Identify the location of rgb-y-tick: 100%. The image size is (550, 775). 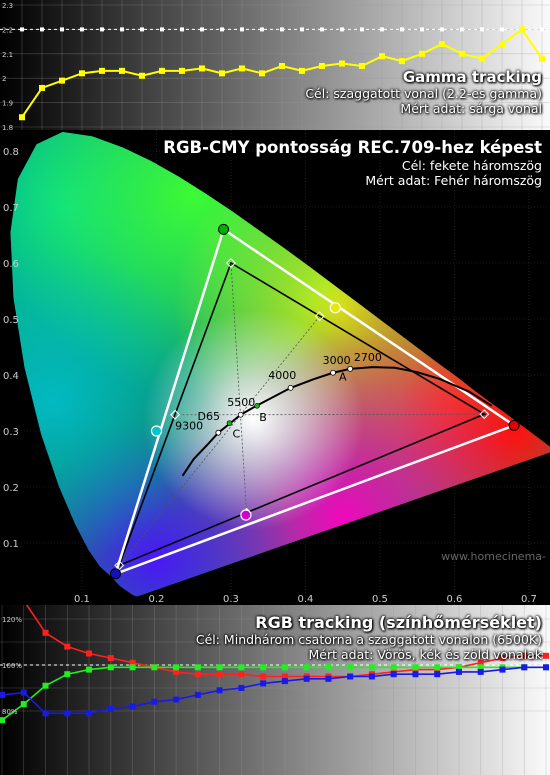
(12, 666).